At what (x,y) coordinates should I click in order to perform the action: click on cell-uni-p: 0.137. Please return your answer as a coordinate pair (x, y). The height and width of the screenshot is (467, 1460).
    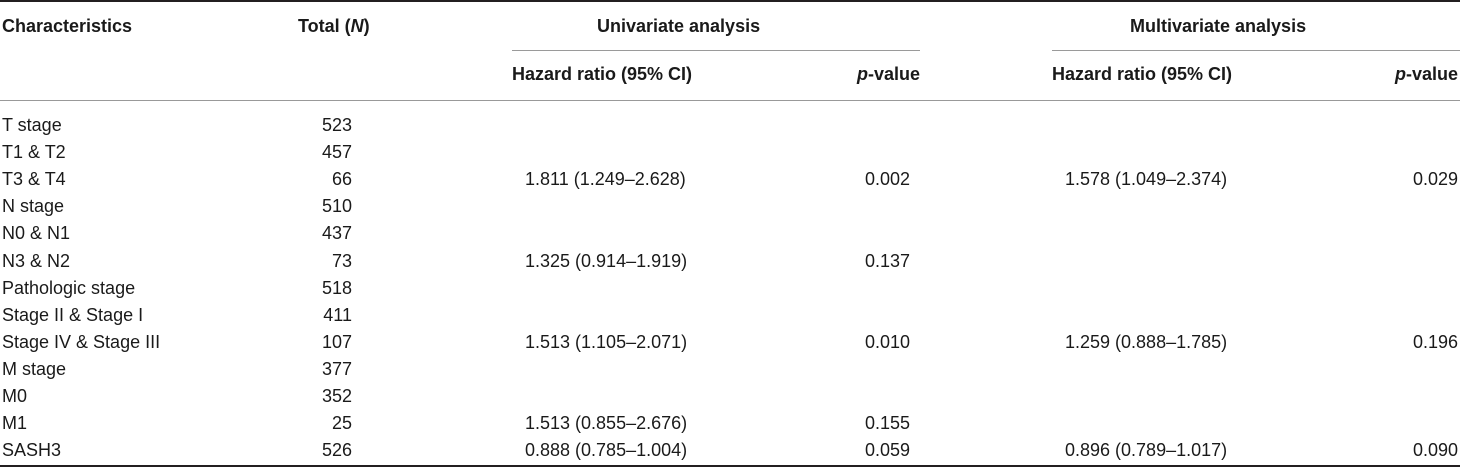
    Looking at the image, I should click on (887, 261).